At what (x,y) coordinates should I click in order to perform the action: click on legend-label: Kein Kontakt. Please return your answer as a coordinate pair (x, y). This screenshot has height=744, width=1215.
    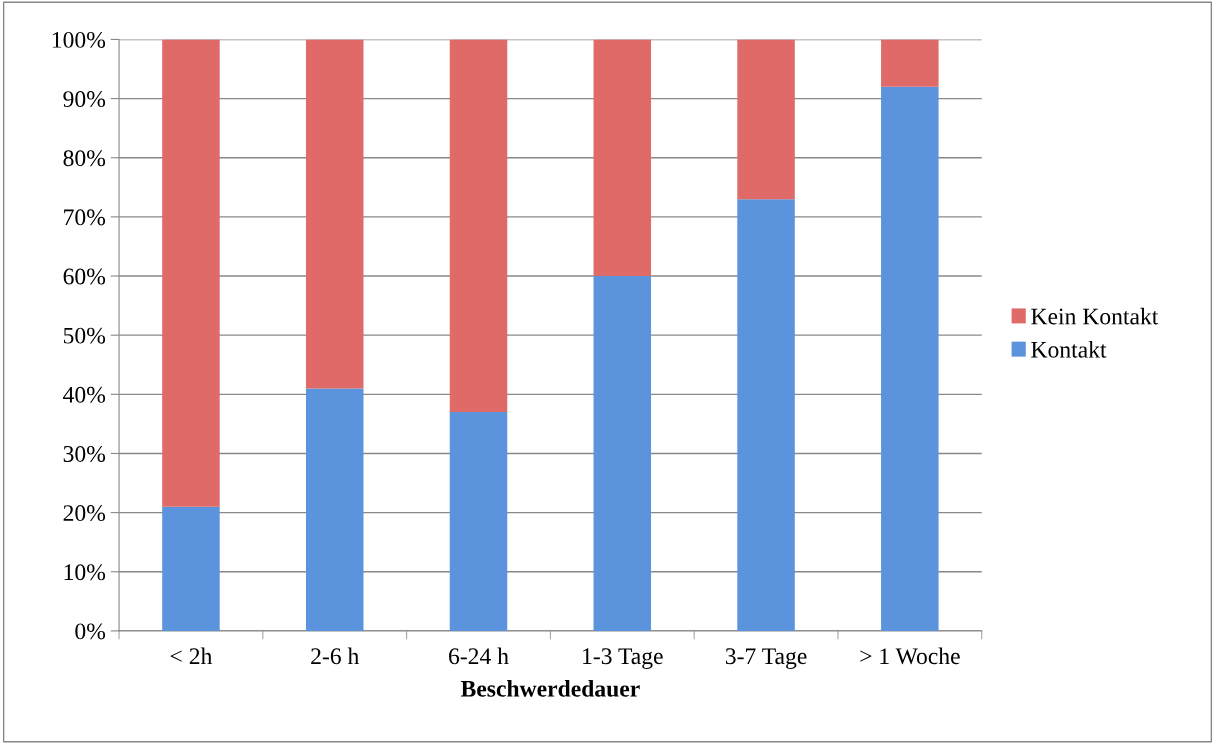
    Looking at the image, I should click on (1095, 316).